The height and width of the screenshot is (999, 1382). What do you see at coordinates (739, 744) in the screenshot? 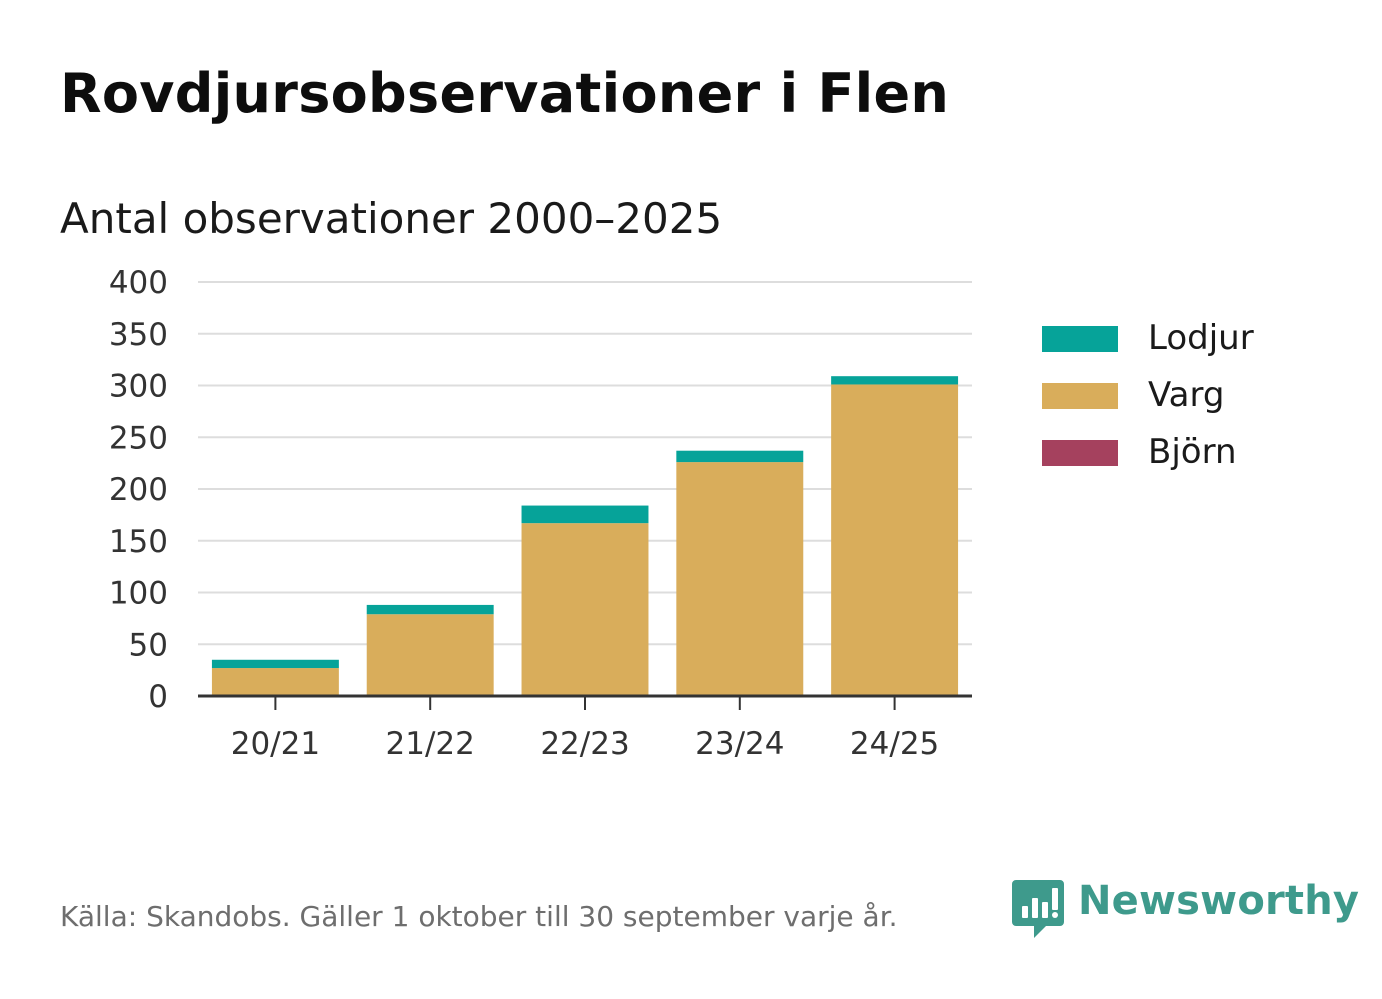
I see `x-tick-label-23-24: 23/24` at bounding box center [739, 744].